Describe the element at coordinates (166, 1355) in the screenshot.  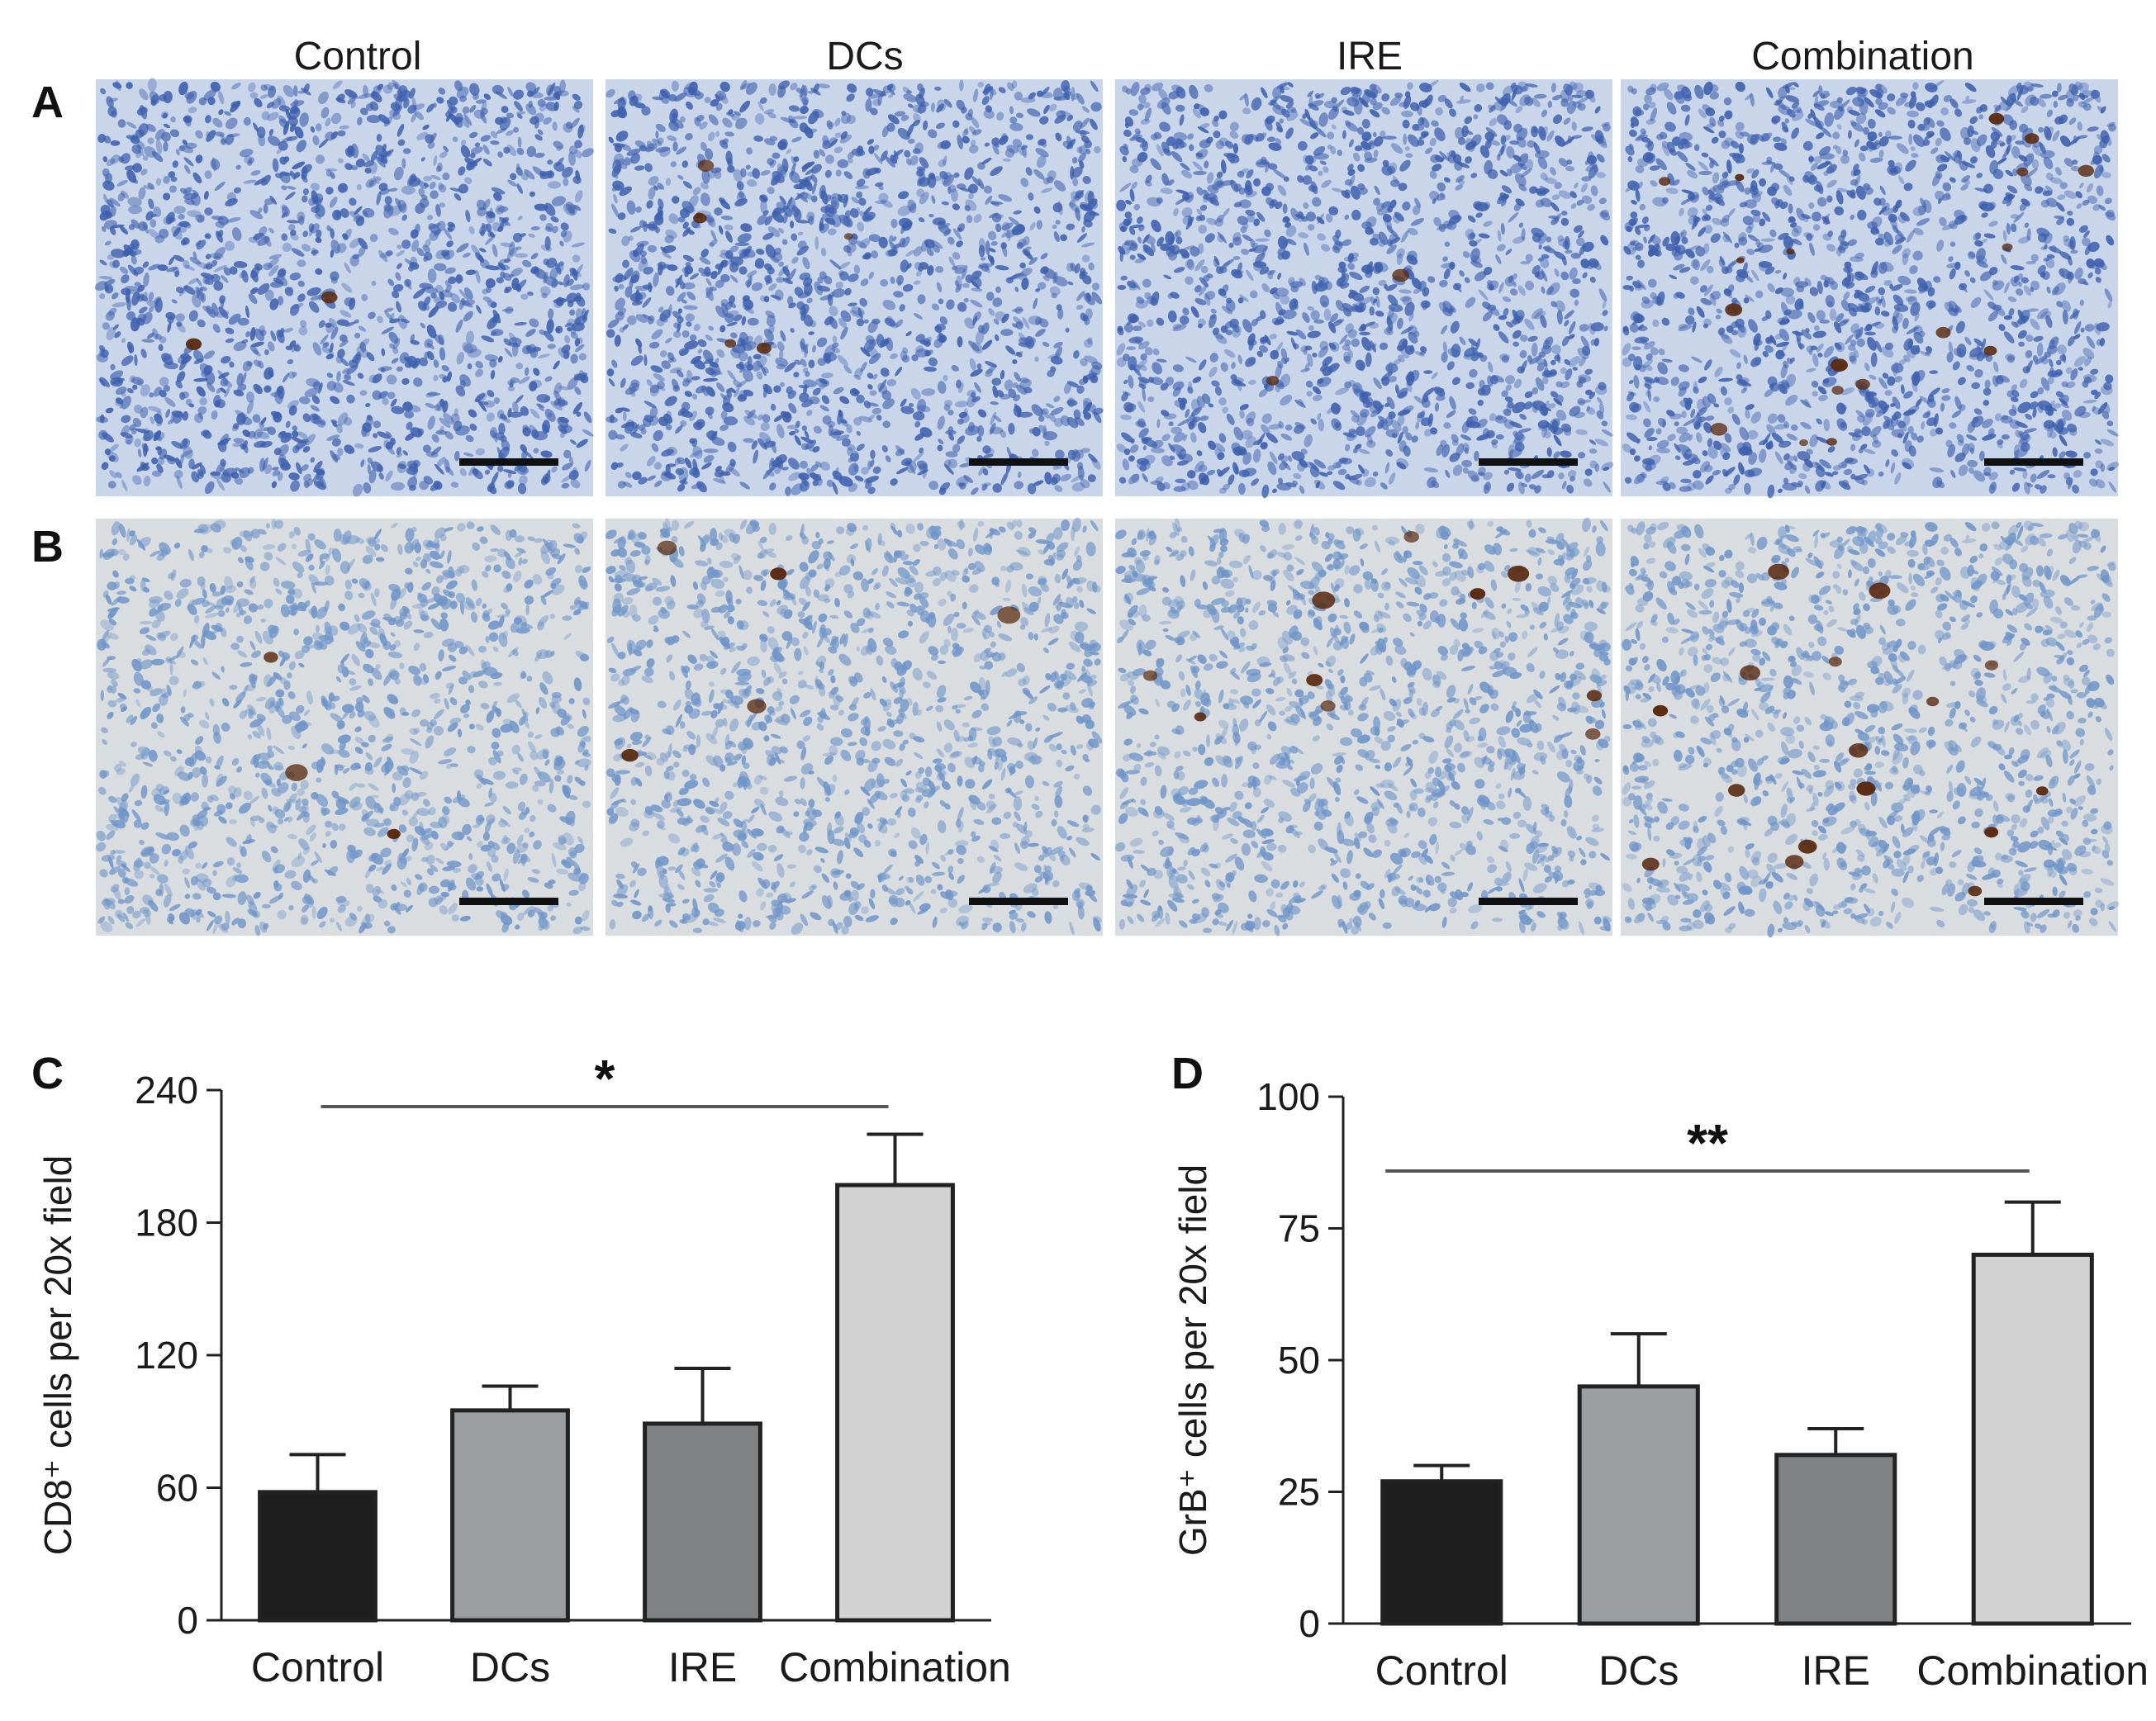
I see `y-tick-label: 120` at that location.